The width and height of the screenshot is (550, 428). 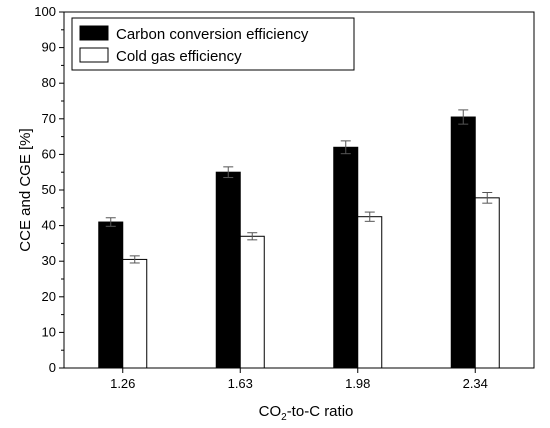 I want to click on y-tick-label: 20, so click(x=49, y=296).